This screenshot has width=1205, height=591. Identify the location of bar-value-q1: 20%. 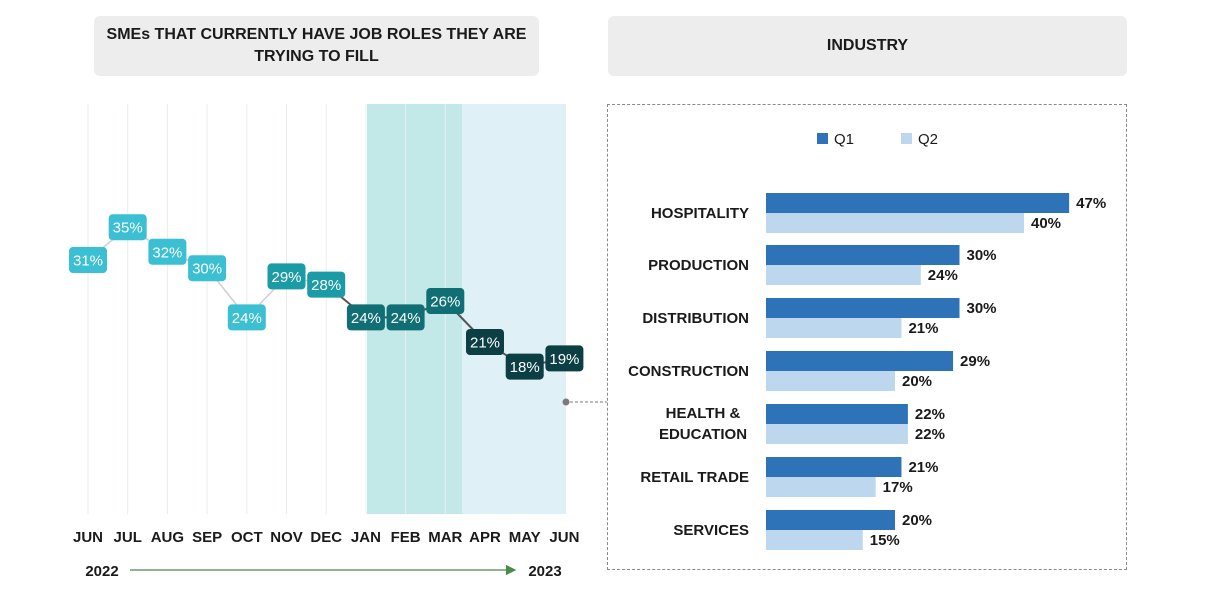
(917, 520).